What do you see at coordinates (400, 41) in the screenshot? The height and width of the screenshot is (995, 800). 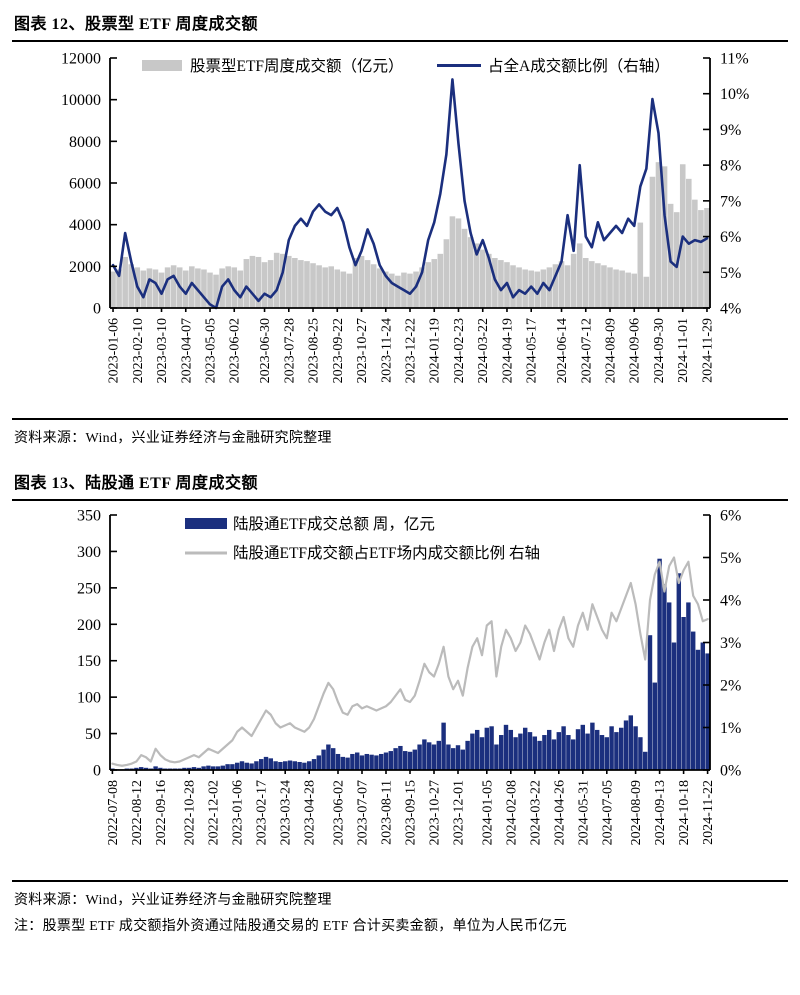 I see `figure-12-title-rule` at bounding box center [400, 41].